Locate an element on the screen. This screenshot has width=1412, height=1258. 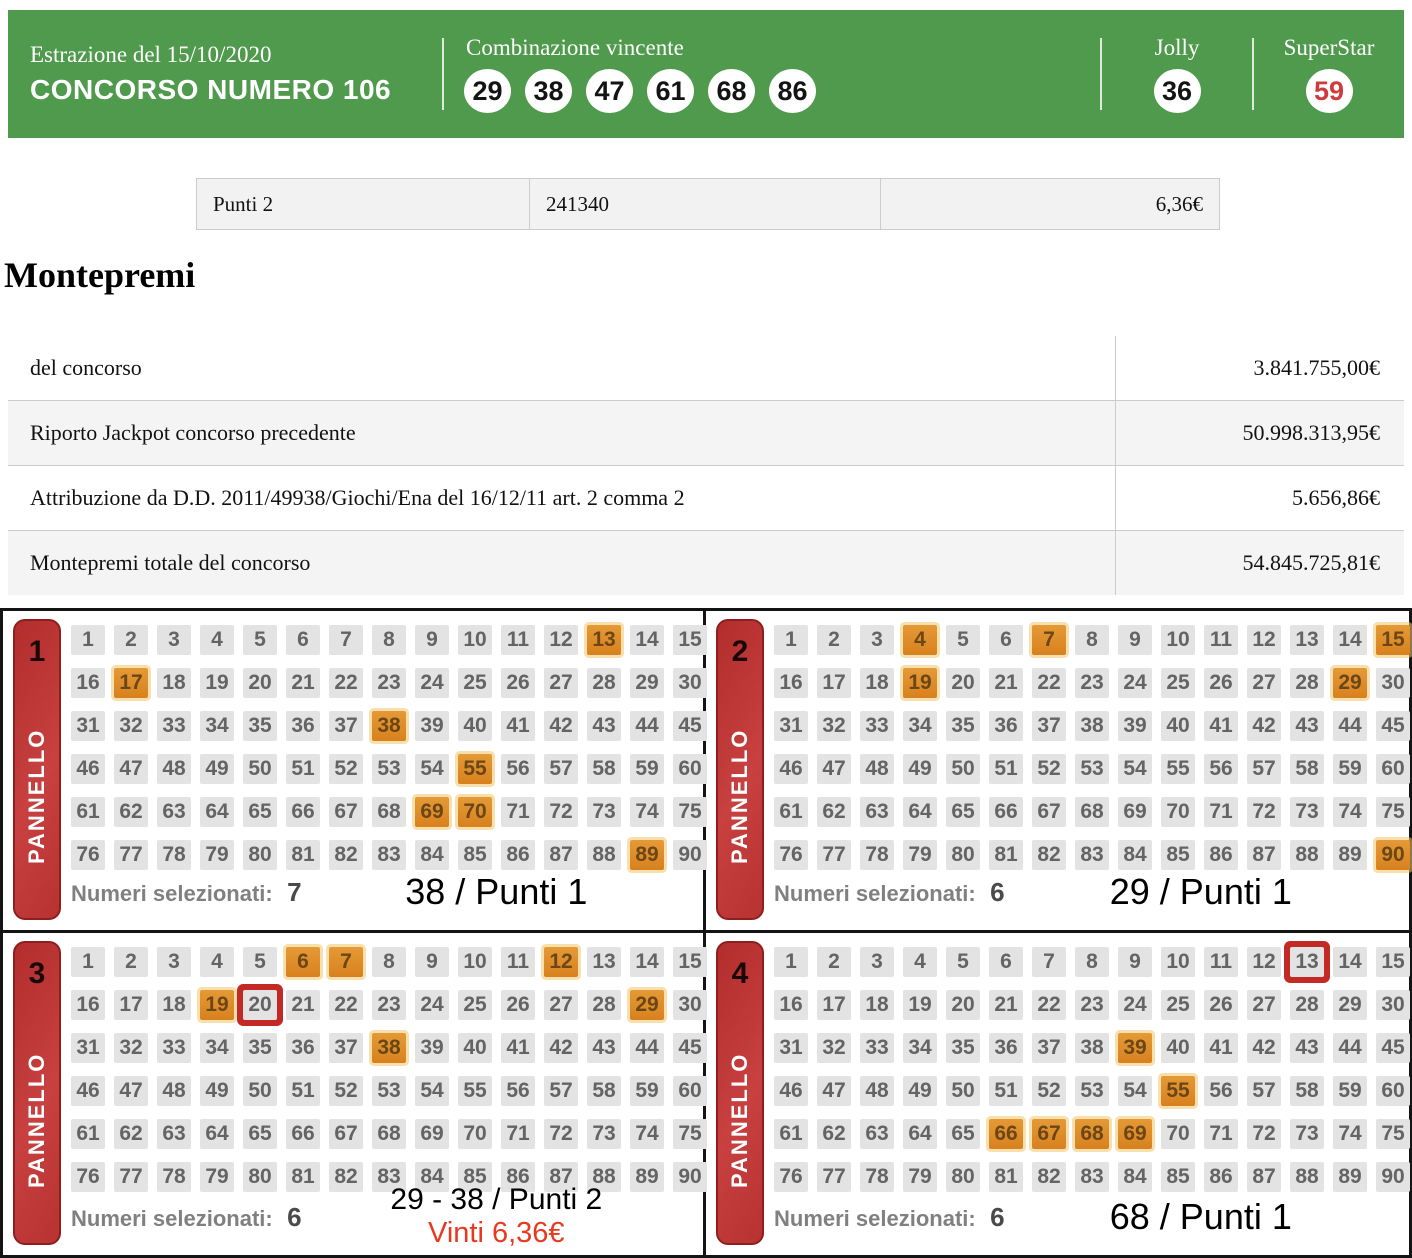
pannello-1-number-73: 73 is located at coordinates (604, 812).